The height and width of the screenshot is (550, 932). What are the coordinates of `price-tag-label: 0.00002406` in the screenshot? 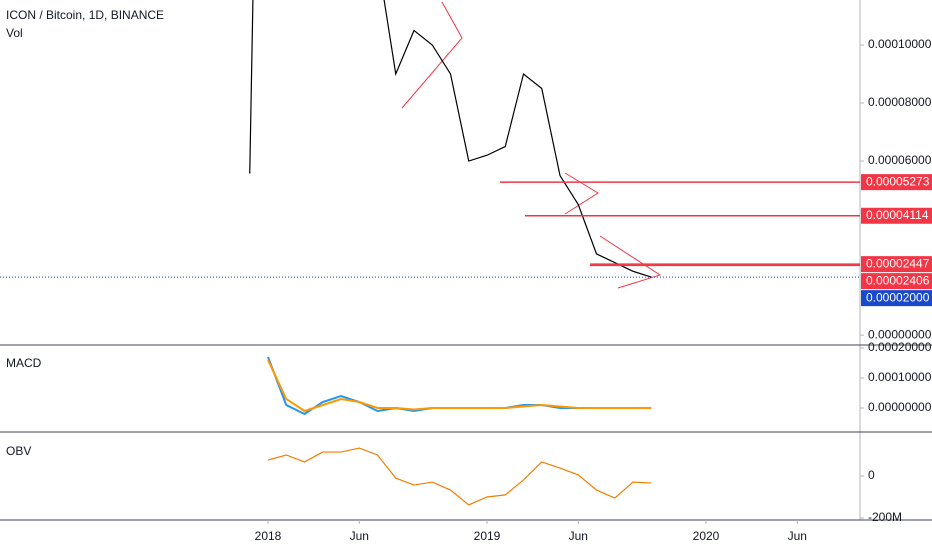 It's located at (898, 280).